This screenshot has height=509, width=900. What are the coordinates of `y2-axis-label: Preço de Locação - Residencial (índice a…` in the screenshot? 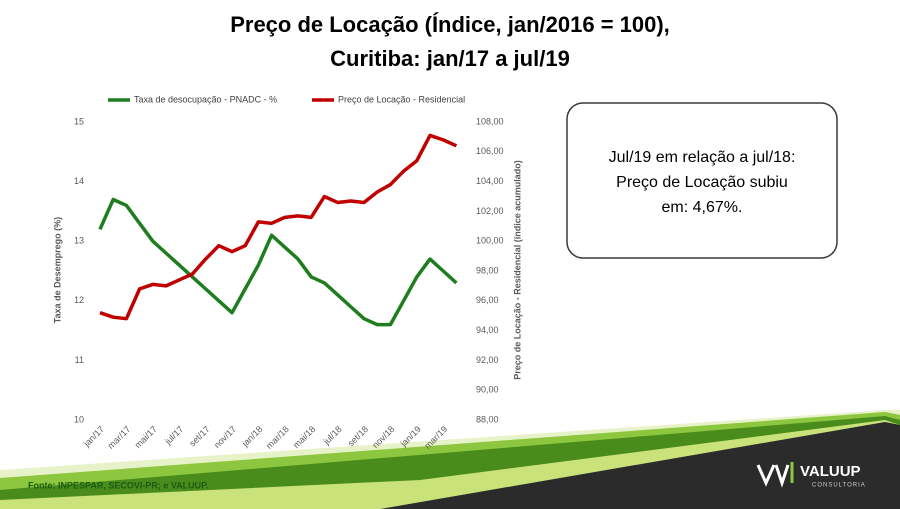 It's located at (517, 270).